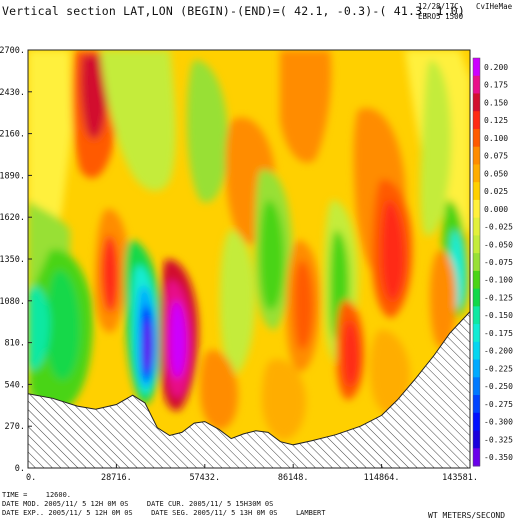  I want to click on date-exp: DATE EXP.. 2005/11/ 5 12H 0M 0S, so click(67, 513).